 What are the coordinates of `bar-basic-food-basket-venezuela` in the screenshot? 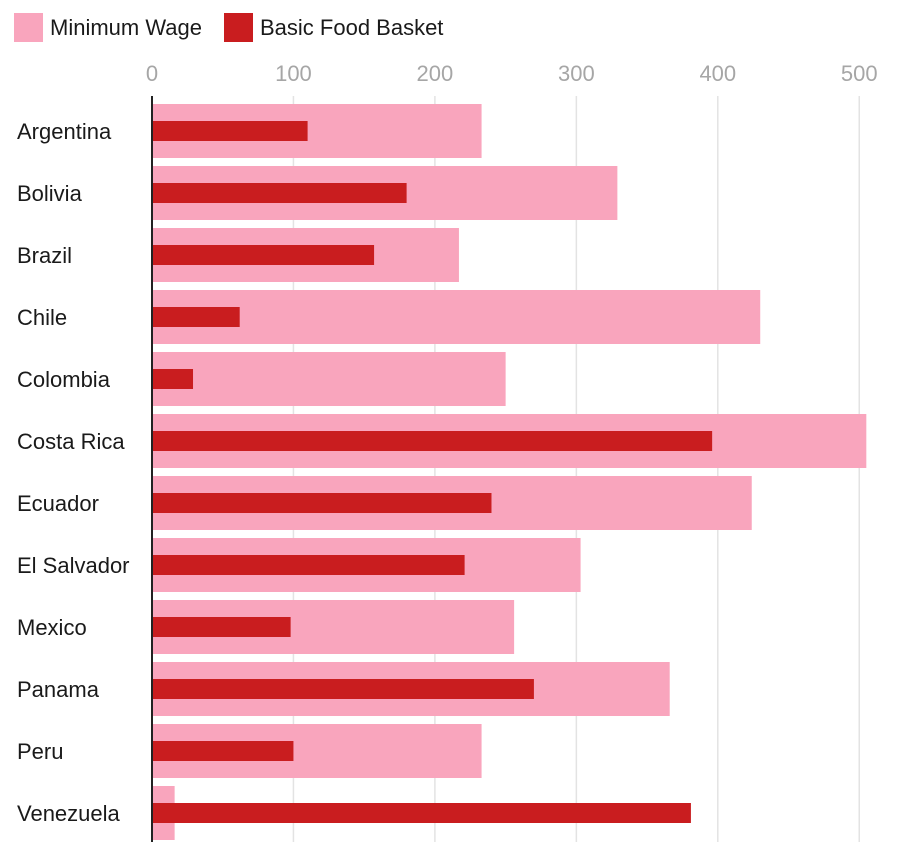 It's located at (421, 813).